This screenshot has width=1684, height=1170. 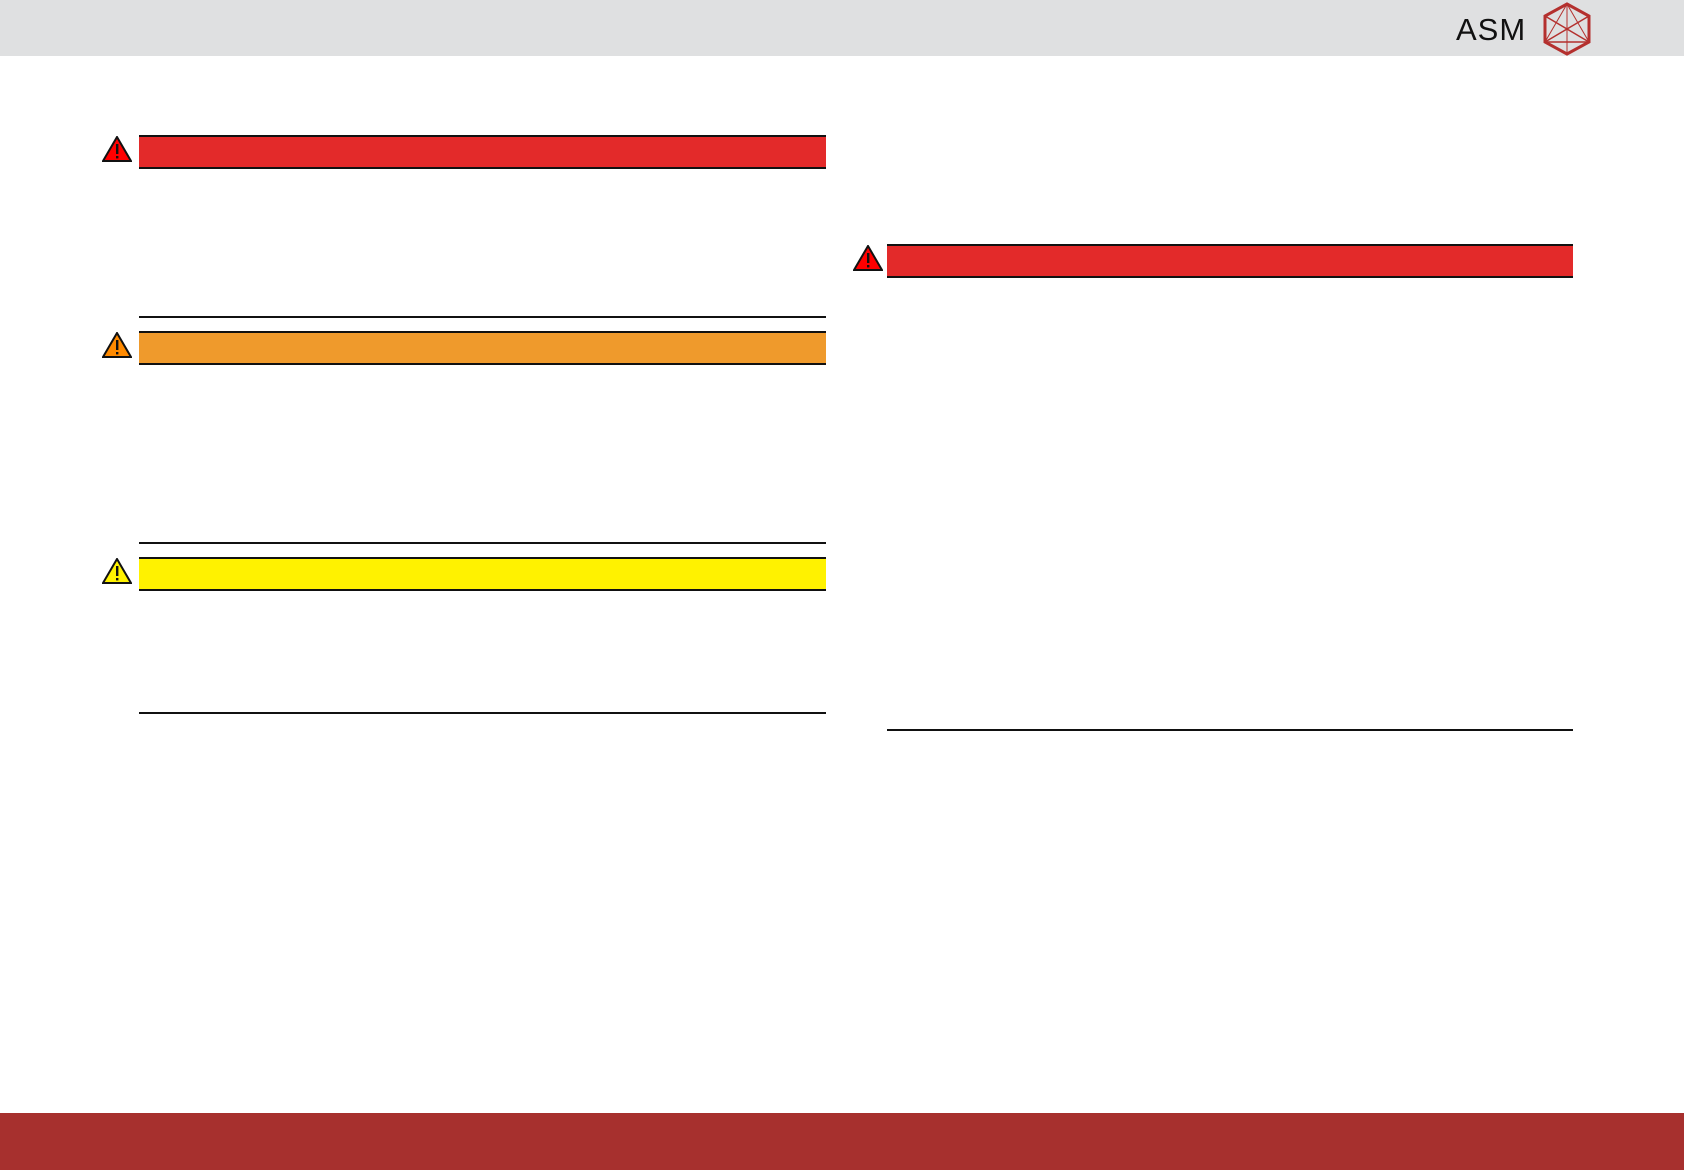 I want to click on warning-triangle-yellow-icon, so click(x=117, y=571).